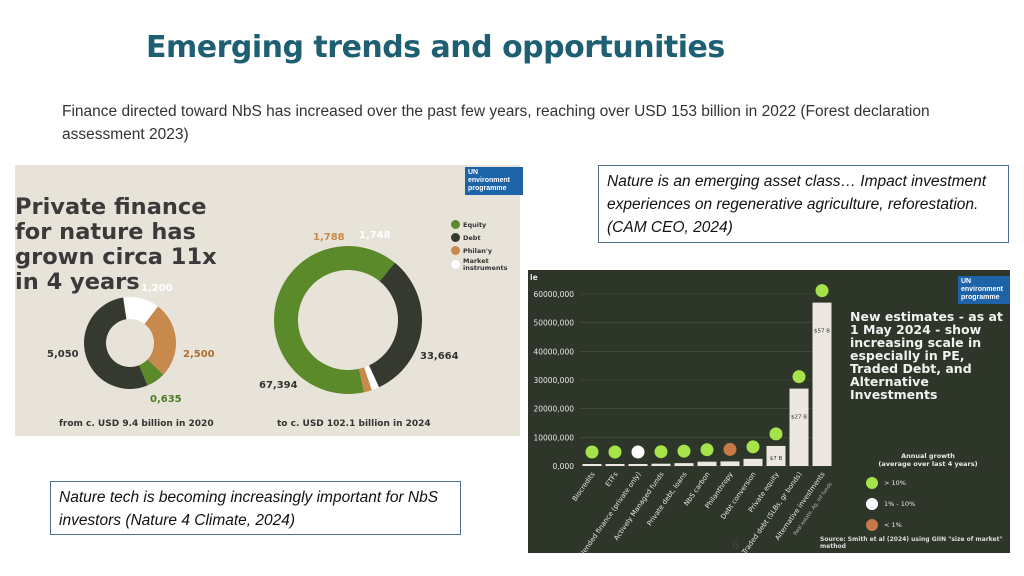  I want to click on y-tick-label: 30000,000, so click(553, 380).